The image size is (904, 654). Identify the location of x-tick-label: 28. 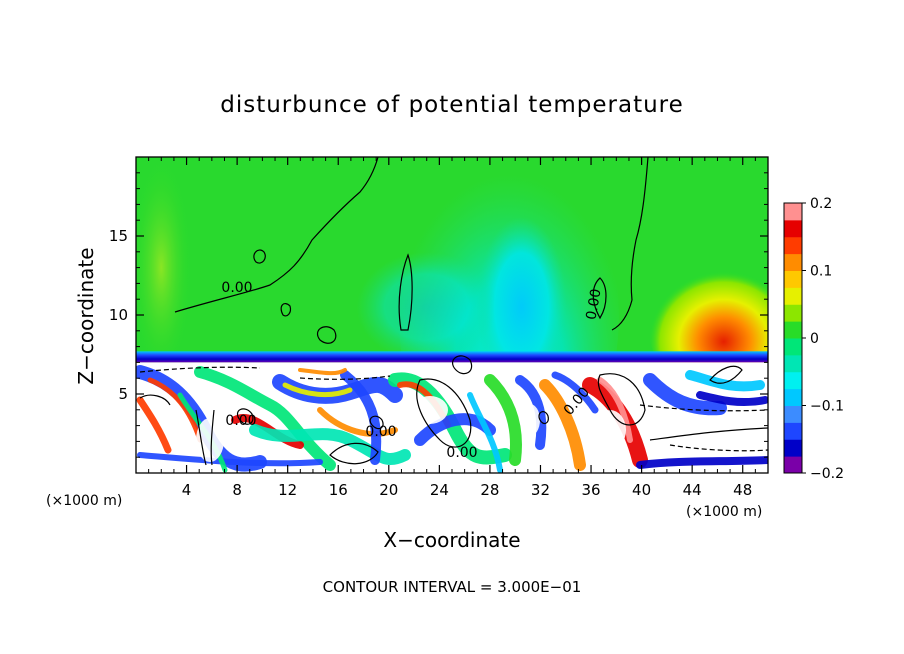
(489, 490).